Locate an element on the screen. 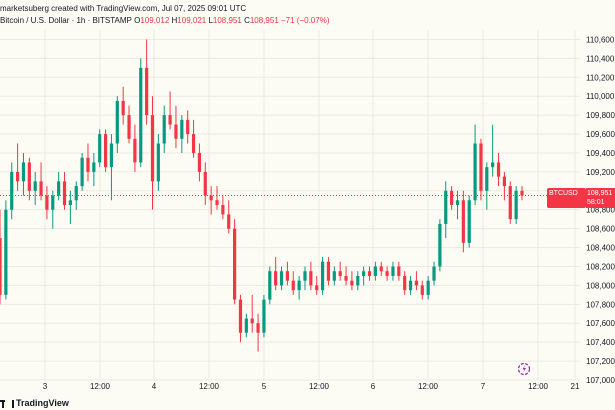 The image size is (615, 410). y-tick-label: 109,800 is located at coordinates (600, 115).